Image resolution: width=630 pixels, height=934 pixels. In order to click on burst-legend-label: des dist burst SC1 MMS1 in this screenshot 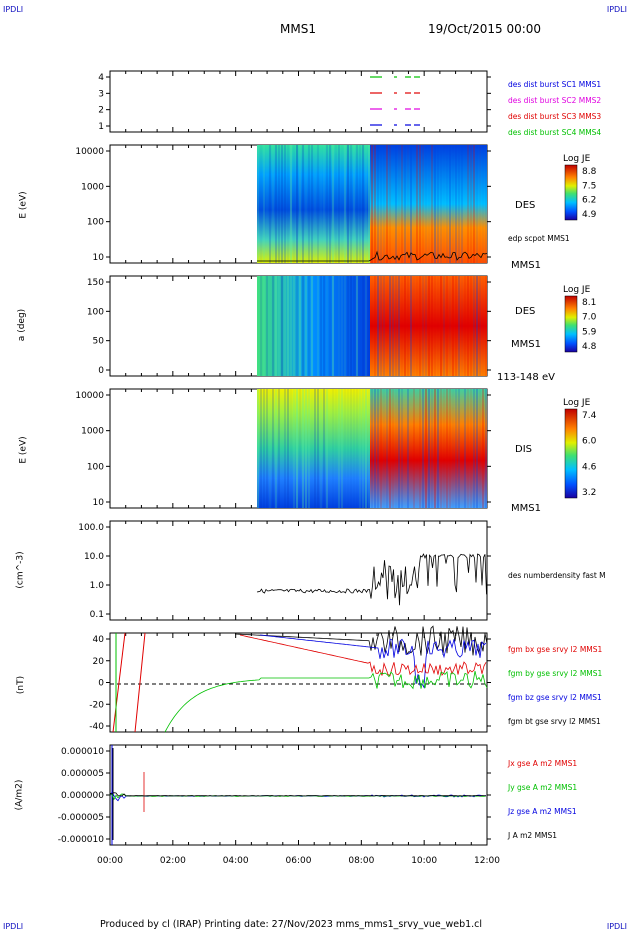, I will do `click(554, 84)`.